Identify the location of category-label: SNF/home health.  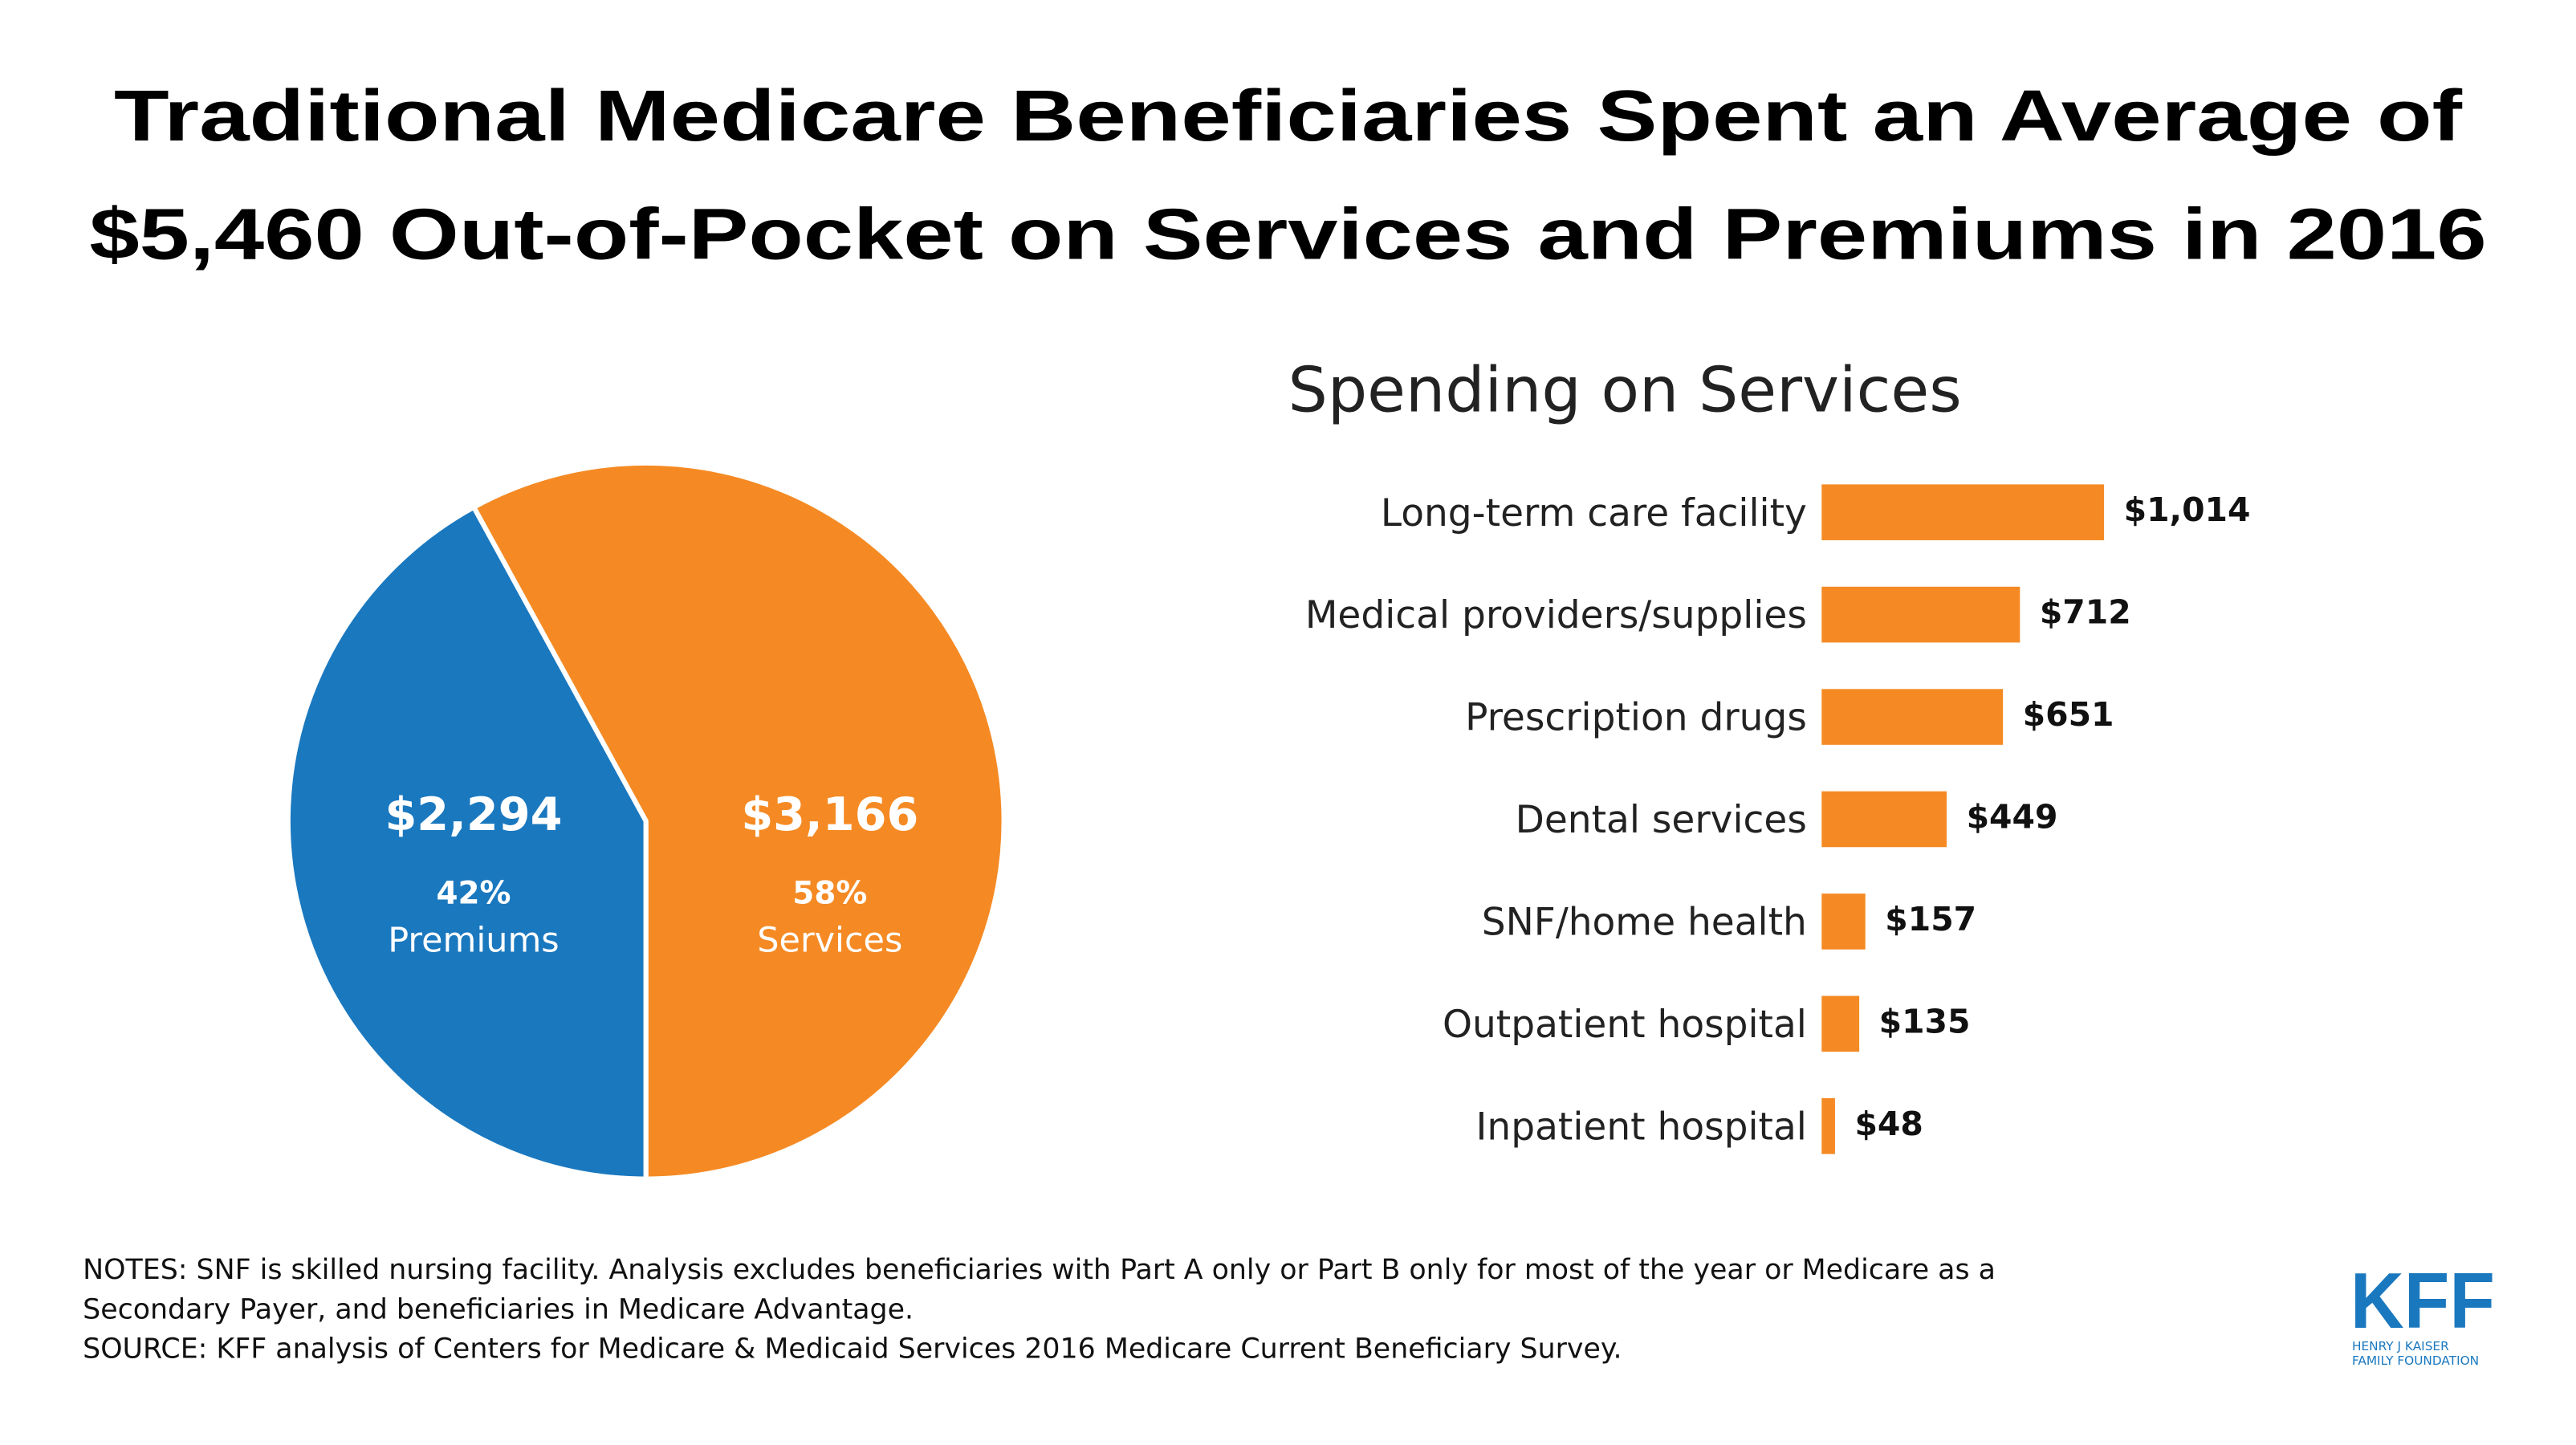
(1644, 923).